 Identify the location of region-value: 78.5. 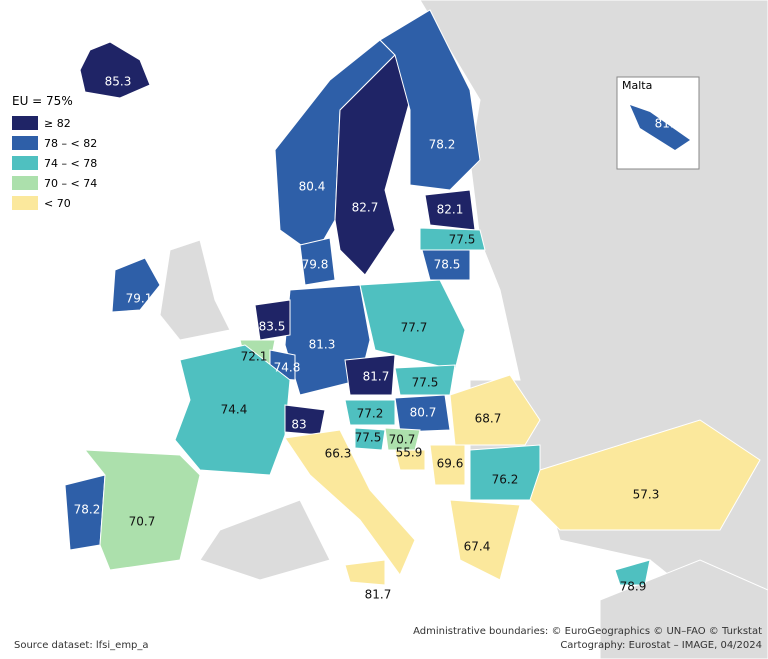
(447, 265).